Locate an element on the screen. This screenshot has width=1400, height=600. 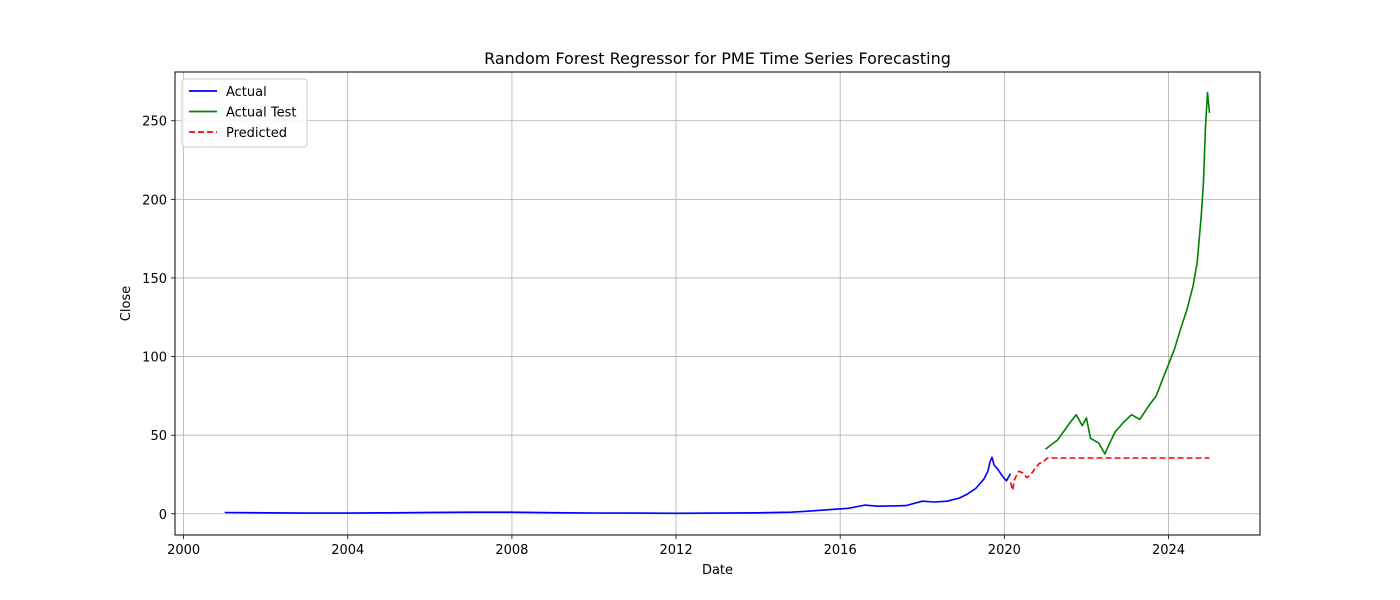
x-tick-label: 2004 is located at coordinates (347, 550).